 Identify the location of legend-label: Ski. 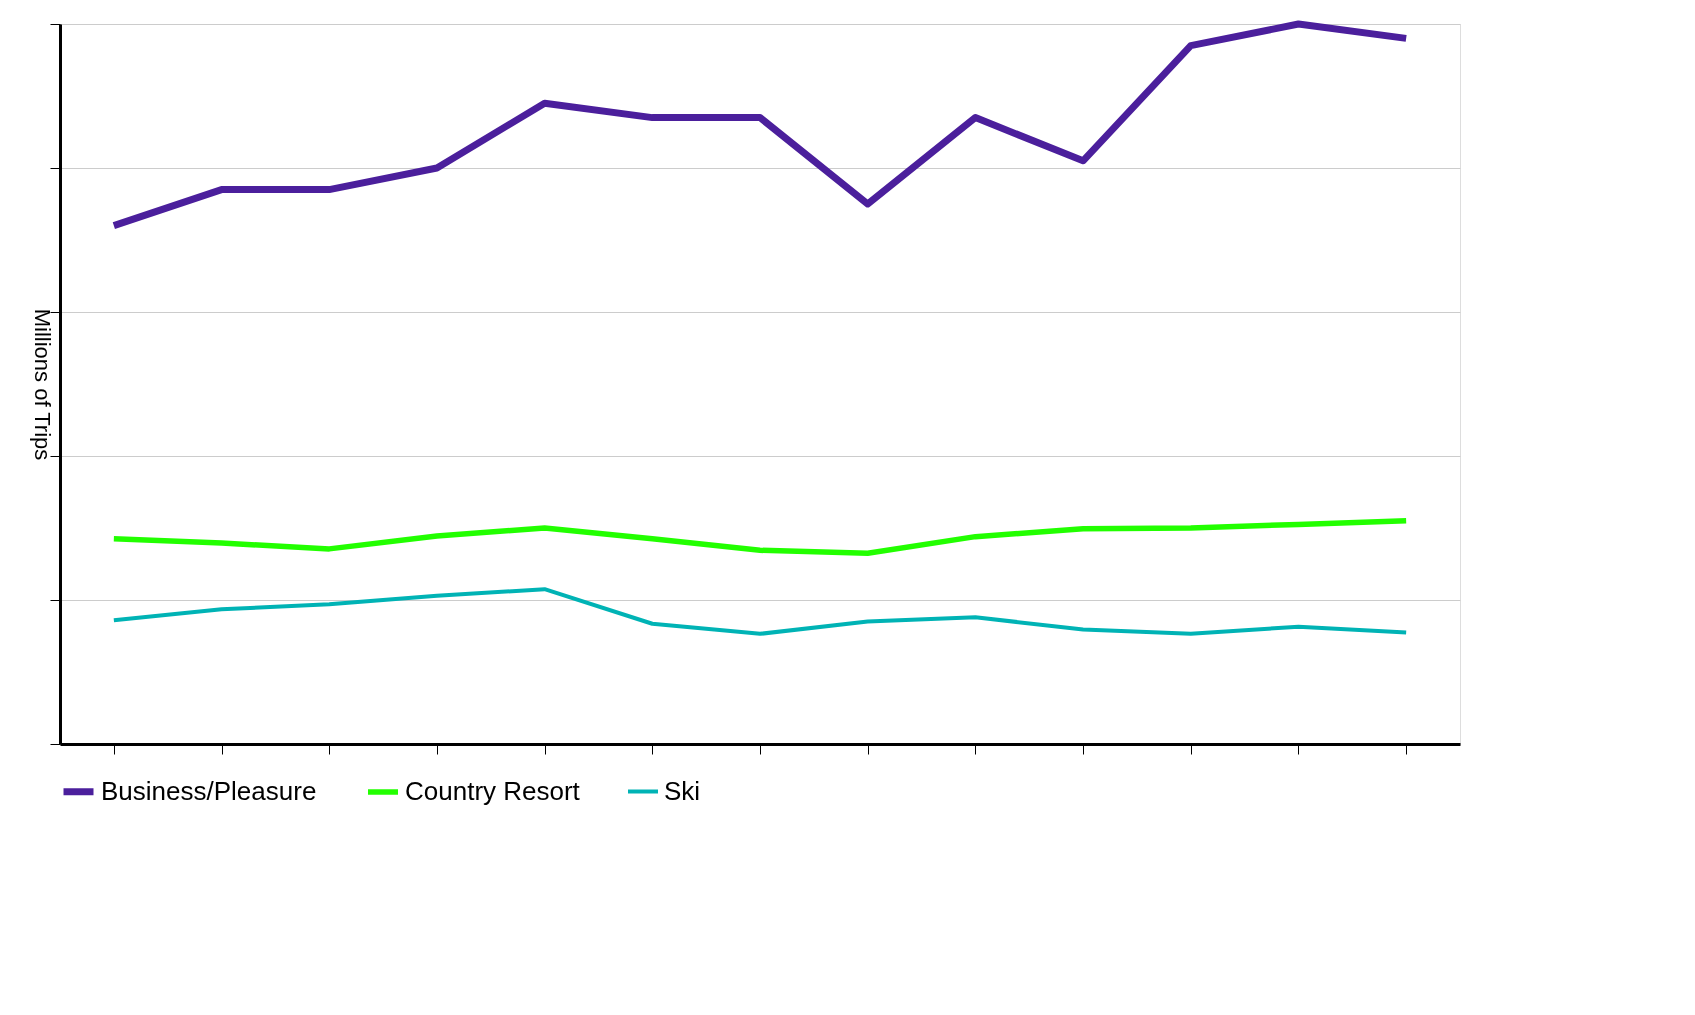
(682, 790).